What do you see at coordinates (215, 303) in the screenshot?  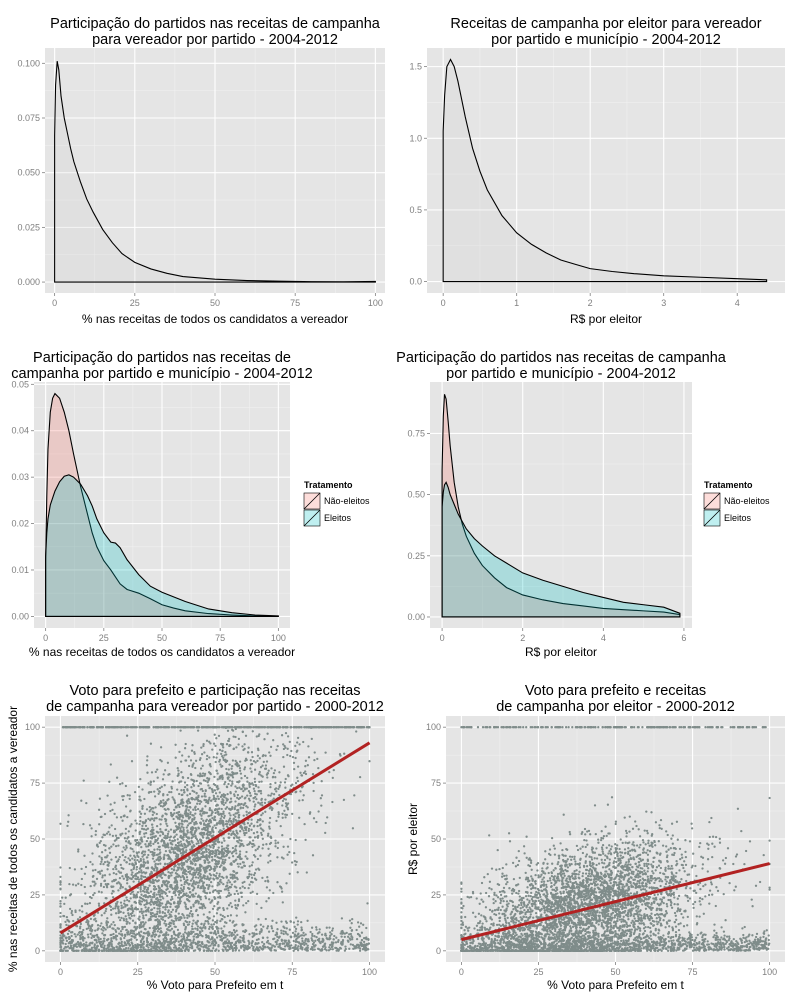 I see `x-tick-label: 50` at bounding box center [215, 303].